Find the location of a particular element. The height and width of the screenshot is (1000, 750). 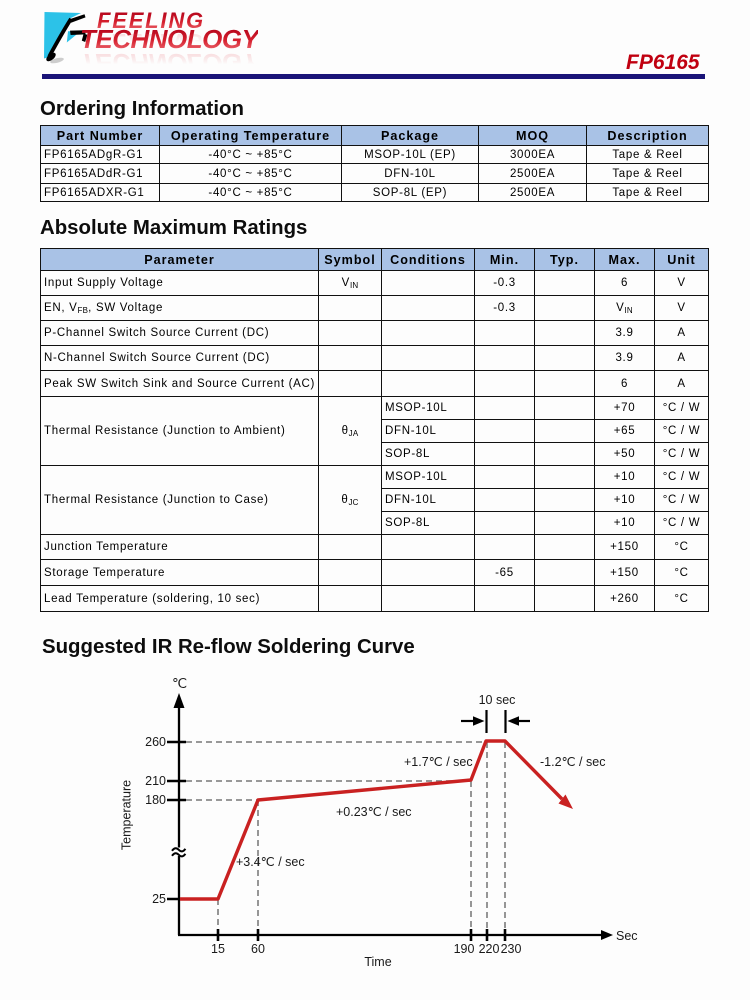

svg-text: 190 is located at coordinates (464, 949).